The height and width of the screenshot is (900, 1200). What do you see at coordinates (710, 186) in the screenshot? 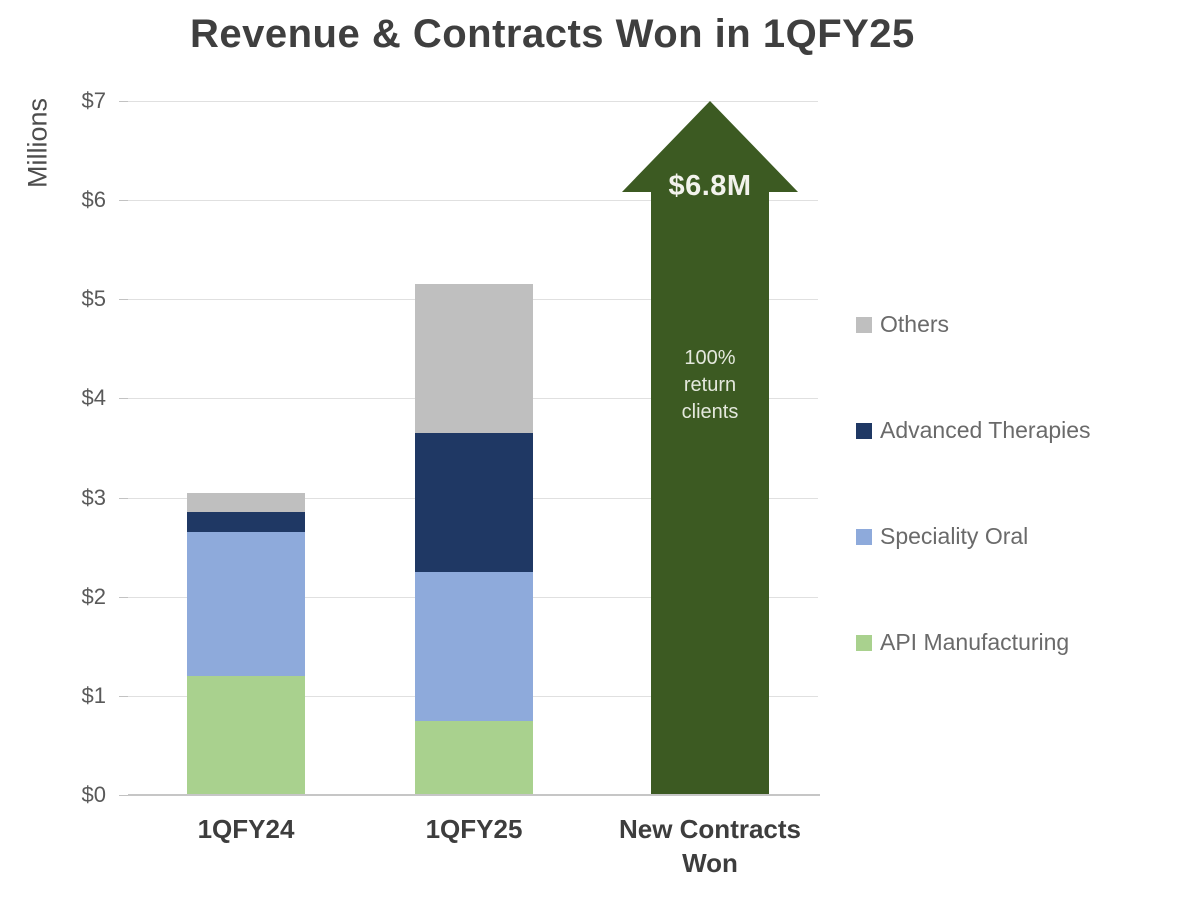
I see `arrow-value-label: $6.8M` at bounding box center [710, 186].